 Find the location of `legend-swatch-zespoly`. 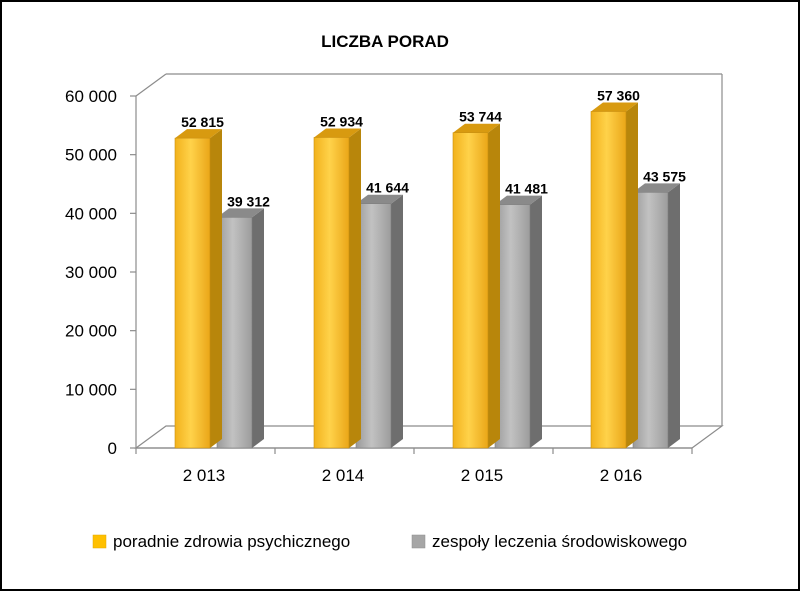

legend-swatch-zespoly is located at coordinates (418, 541).